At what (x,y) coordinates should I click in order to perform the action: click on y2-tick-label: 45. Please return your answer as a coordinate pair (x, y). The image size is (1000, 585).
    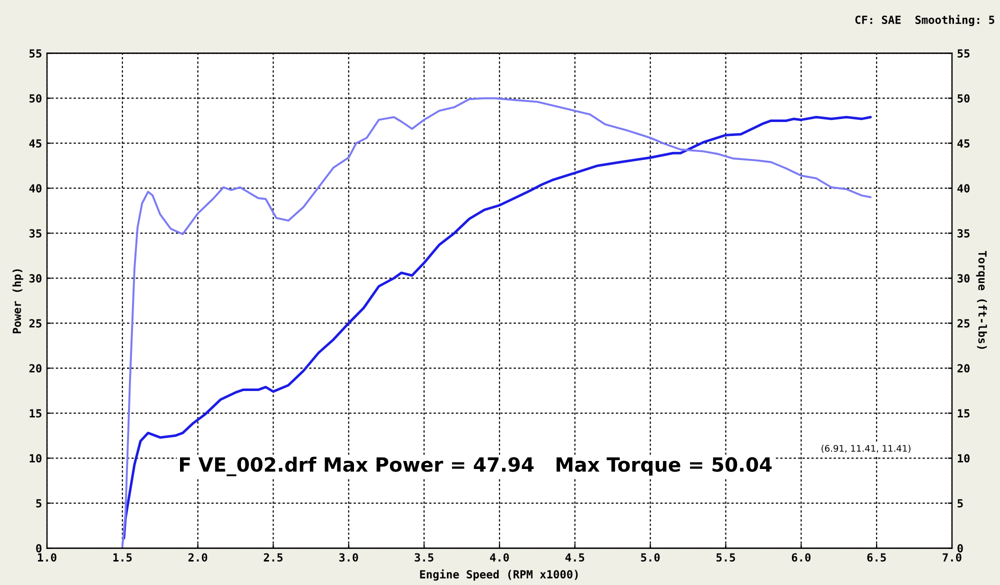
    Looking at the image, I should click on (963, 143).